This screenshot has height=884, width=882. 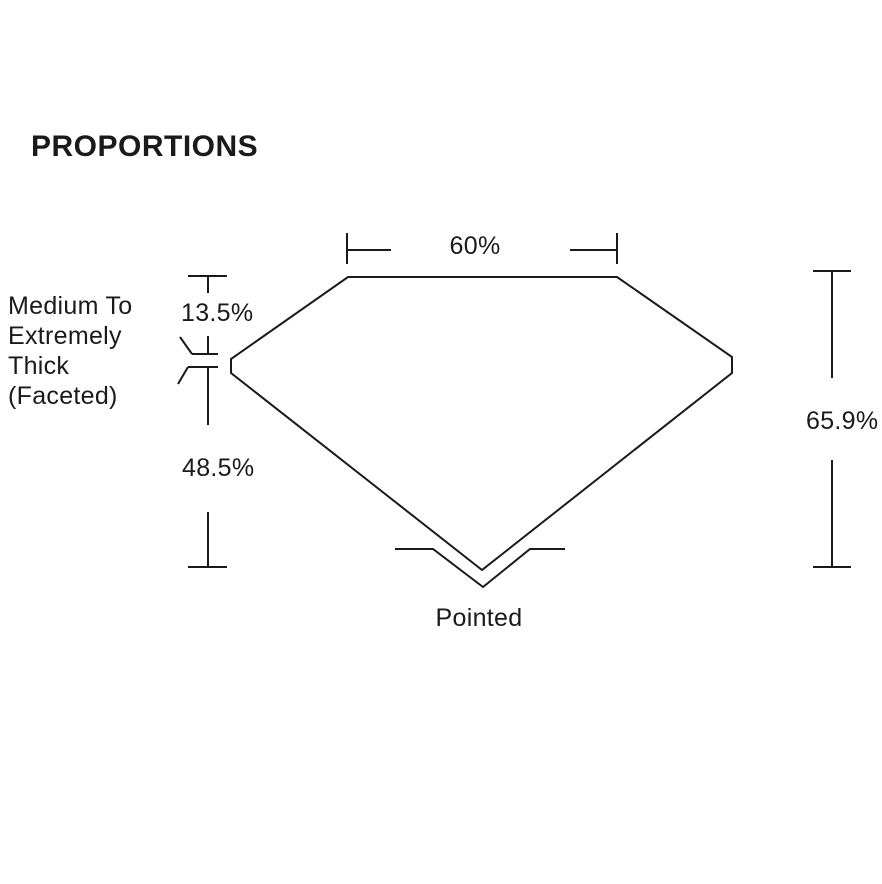 I want to click on girdle-marker-lines, so click(x=197, y=360).